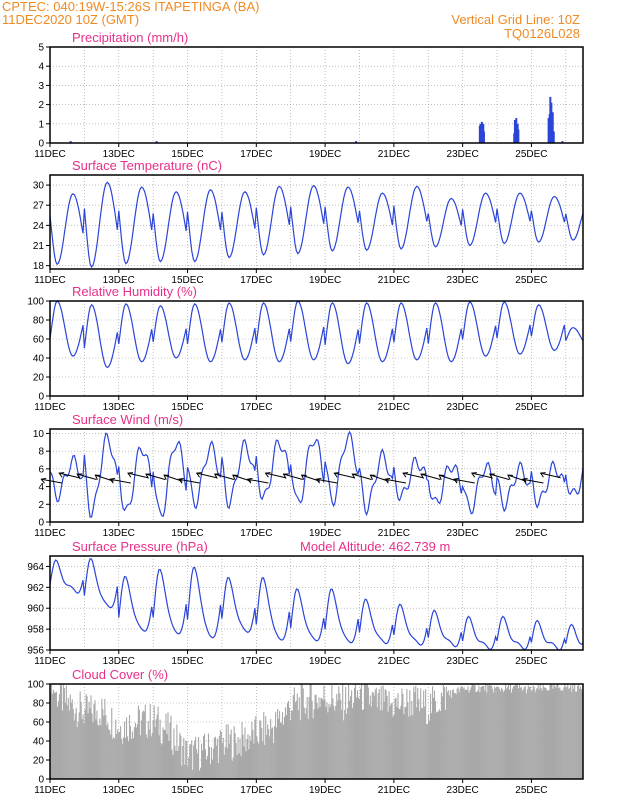 The height and width of the screenshot is (800, 618). I want to click on model-code: TQ0126L028, so click(542, 33).